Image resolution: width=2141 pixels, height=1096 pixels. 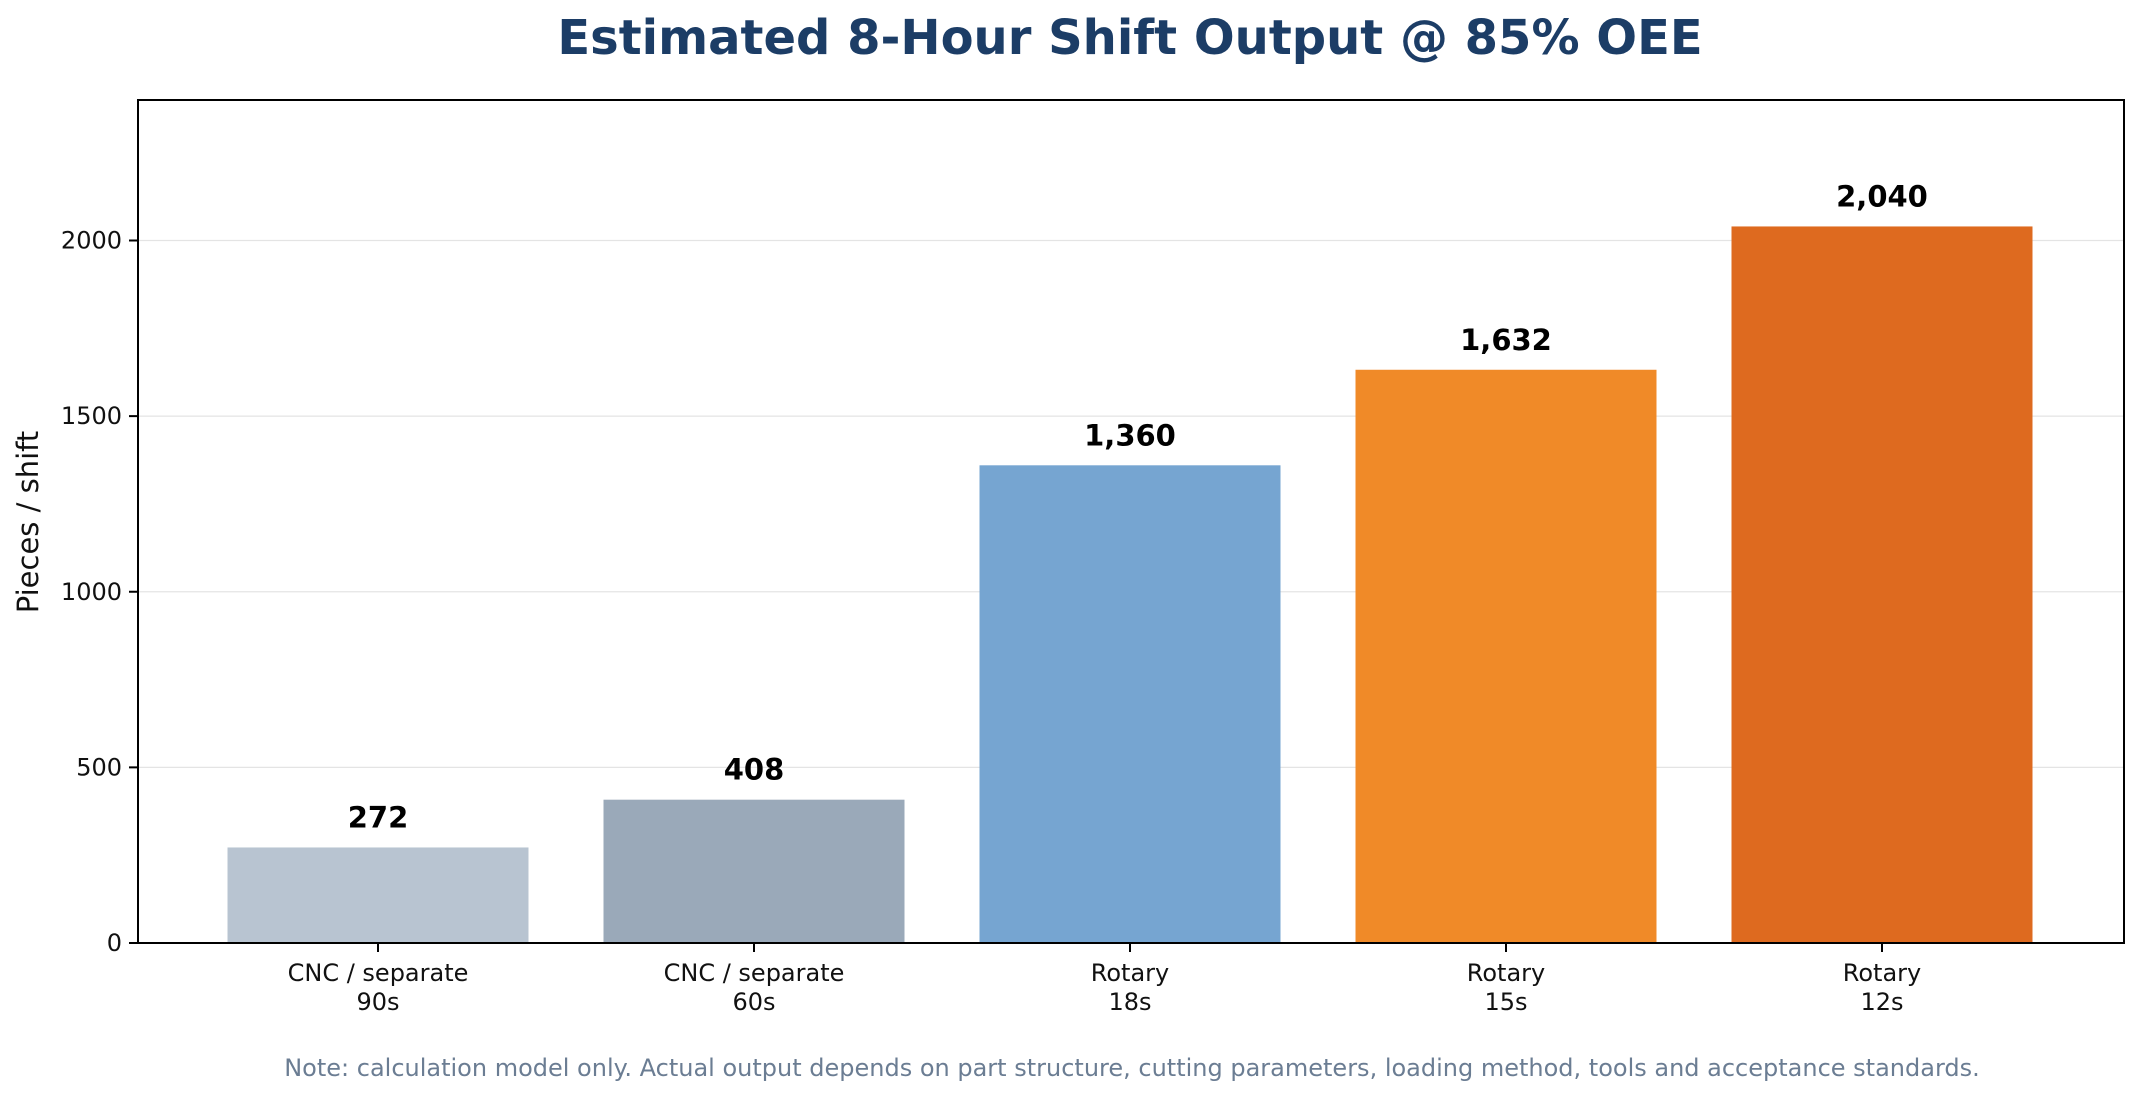 I want to click on y-tick-label: 1500, so click(x=91, y=416).